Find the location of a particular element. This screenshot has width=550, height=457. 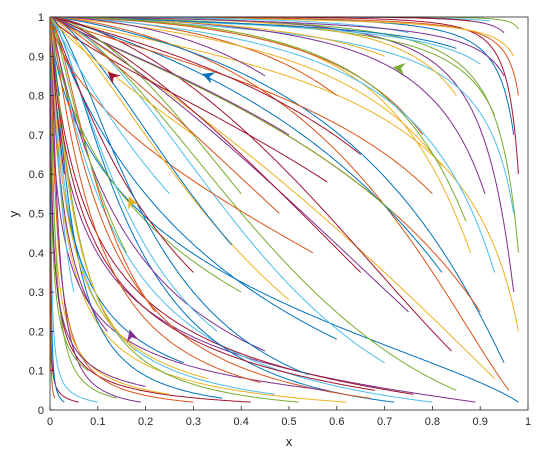

x-tick-label: 1 is located at coordinates (528, 422).